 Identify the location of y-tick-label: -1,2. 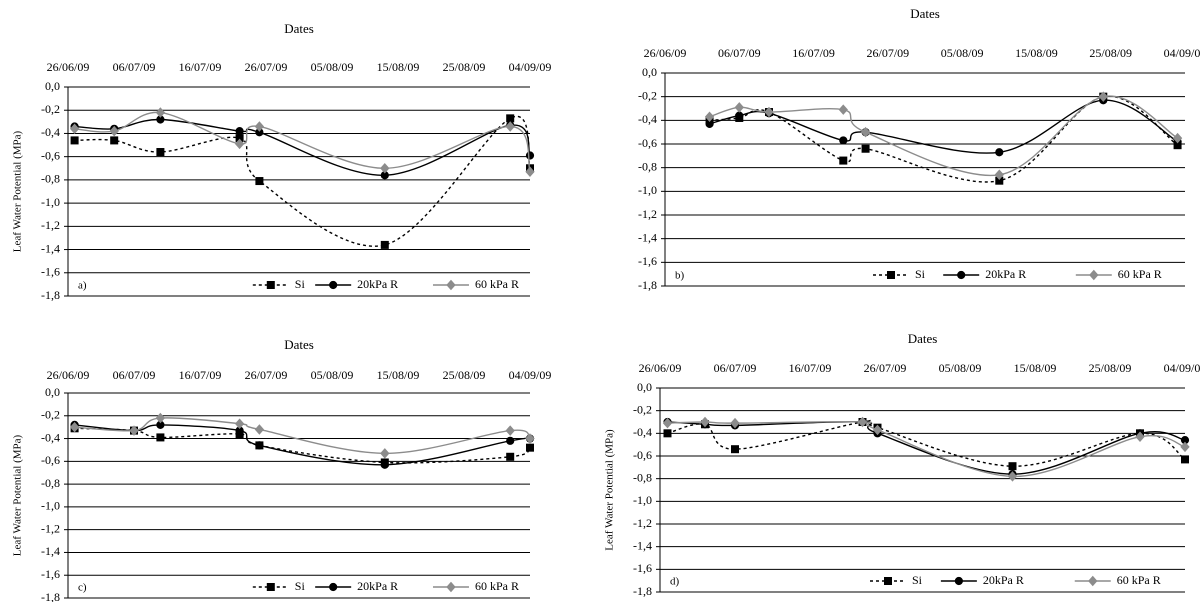
(50, 225).